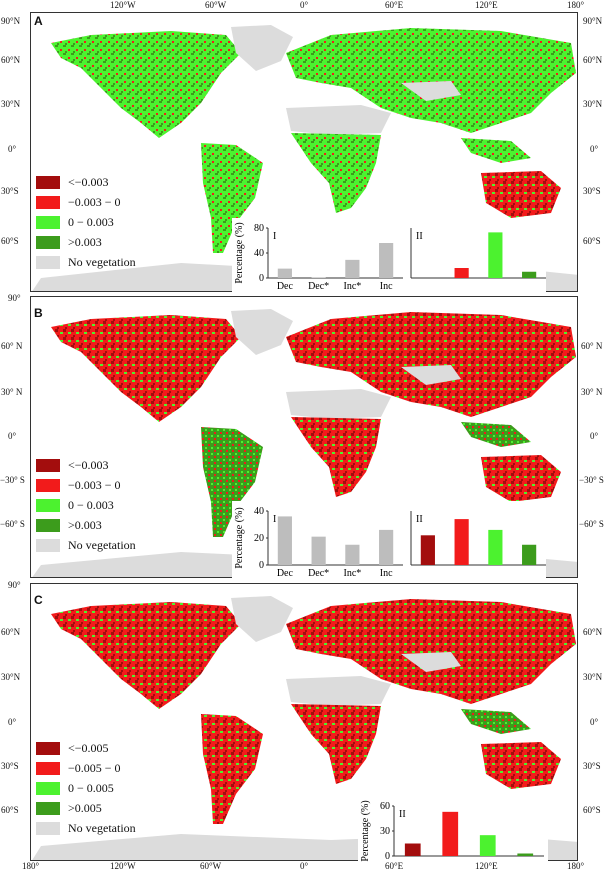 Image resolution: width=605 pixels, height=875 pixels. Describe the element at coordinates (259, 538) in the screenshot. I see `y-tick-label: 20` at that location.